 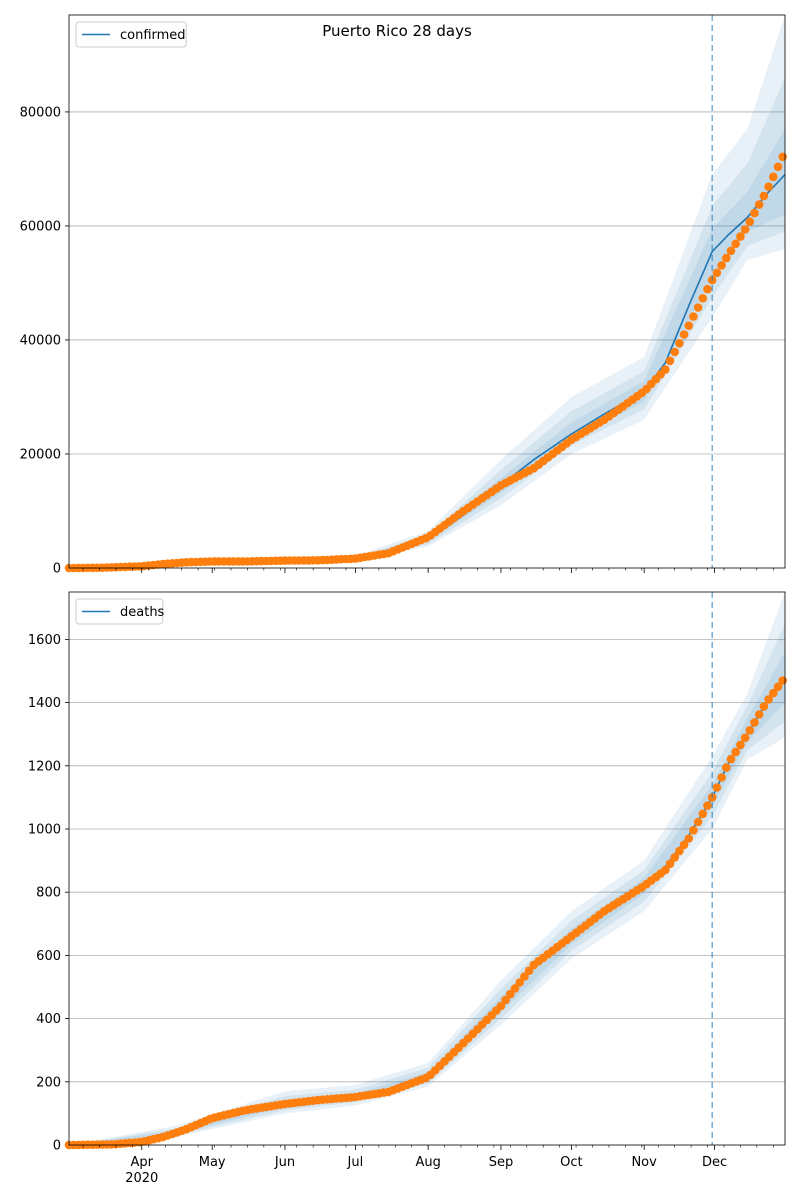 What do you see at coordinates (40, 112) in the screenshot?
I see `y-tick-label: 80000` at bounding box center [40, 112].